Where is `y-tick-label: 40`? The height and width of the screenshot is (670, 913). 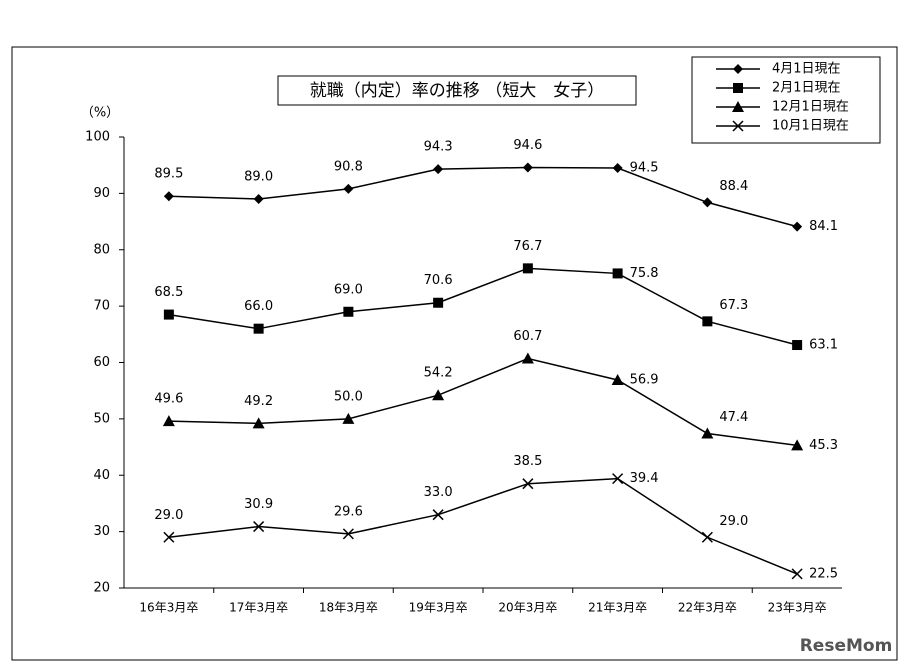 y-tick-label: 40 is located at coordinates (101, 475).